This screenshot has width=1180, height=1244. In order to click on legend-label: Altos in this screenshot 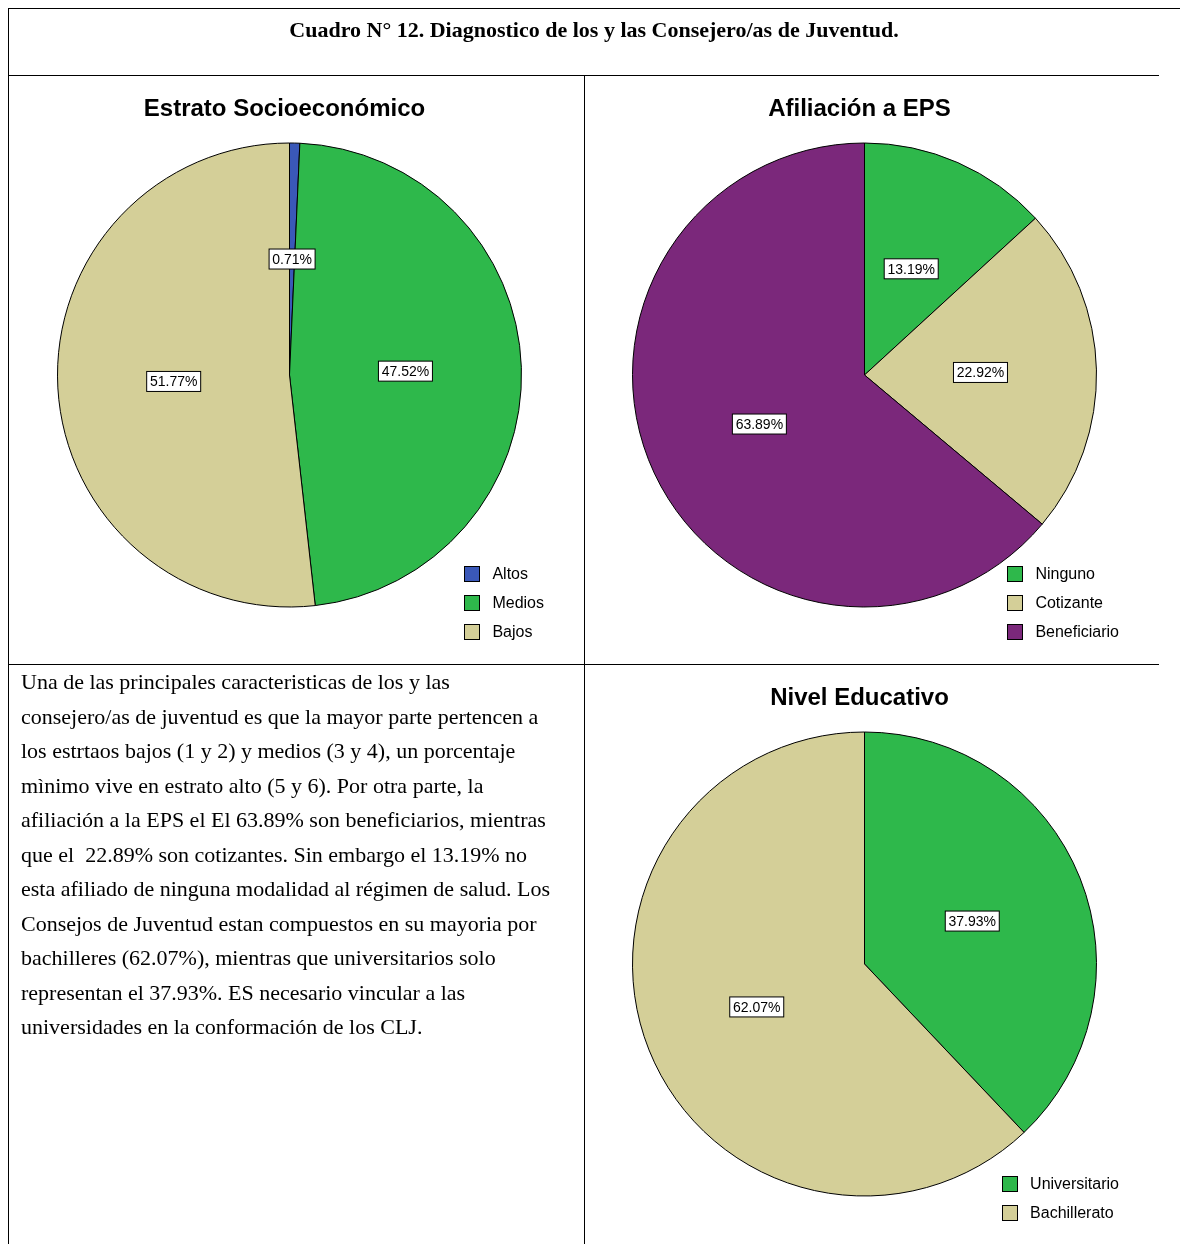, I will do `click(510, 573)`.